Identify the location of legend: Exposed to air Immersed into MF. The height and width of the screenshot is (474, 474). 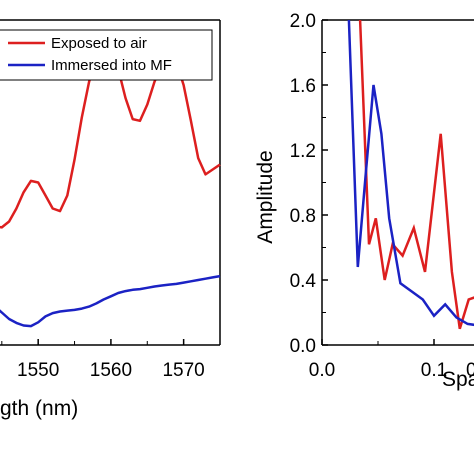
(106, 55).